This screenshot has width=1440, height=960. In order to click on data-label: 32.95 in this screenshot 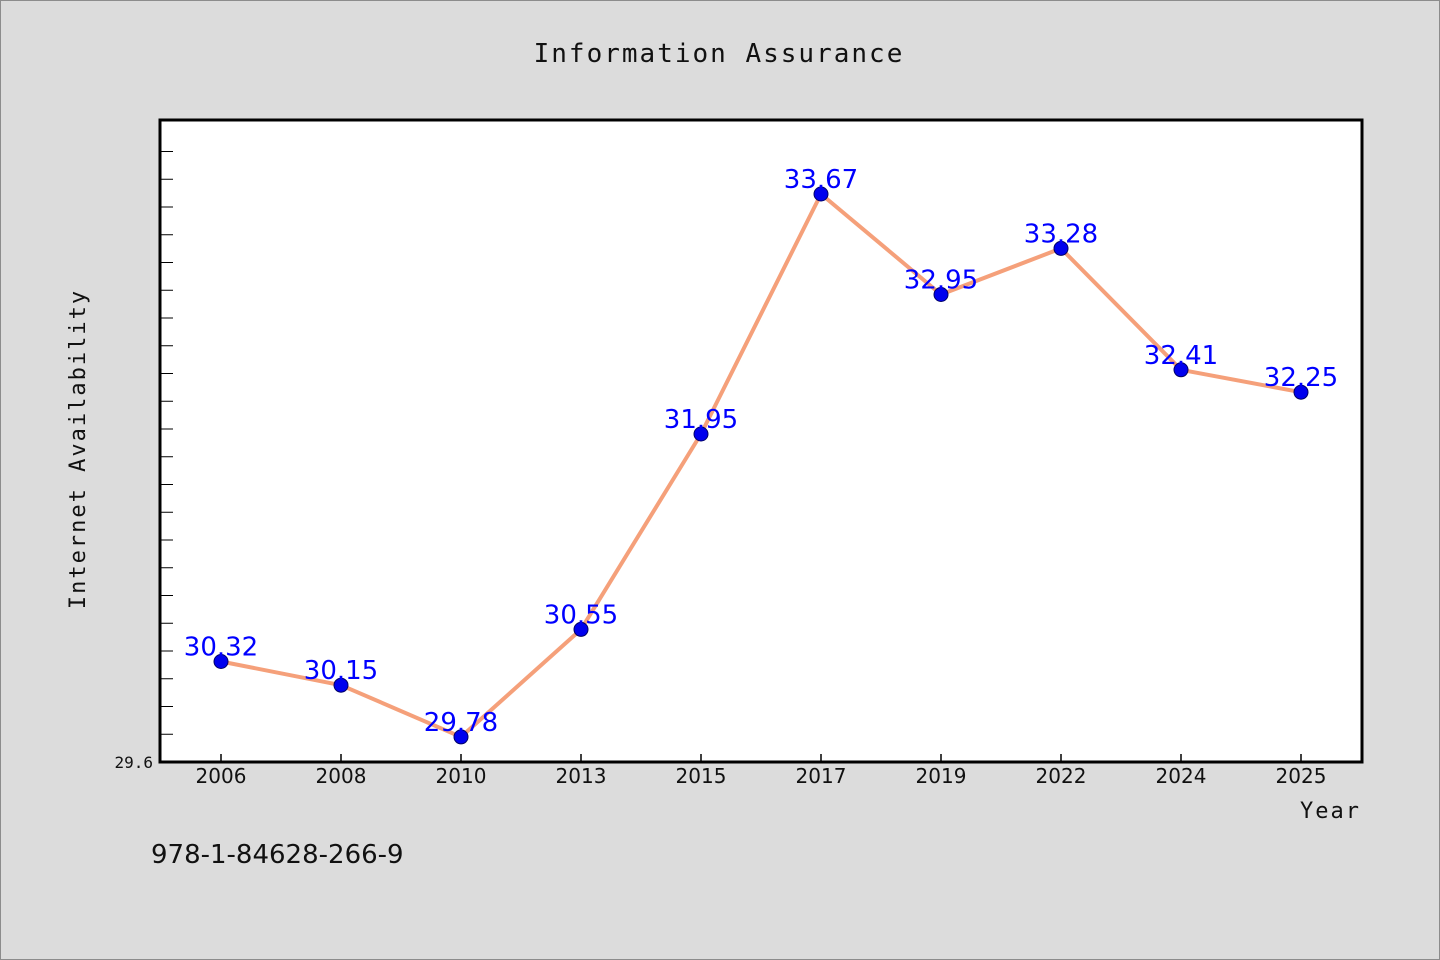, I will do `click(941, 281)`.